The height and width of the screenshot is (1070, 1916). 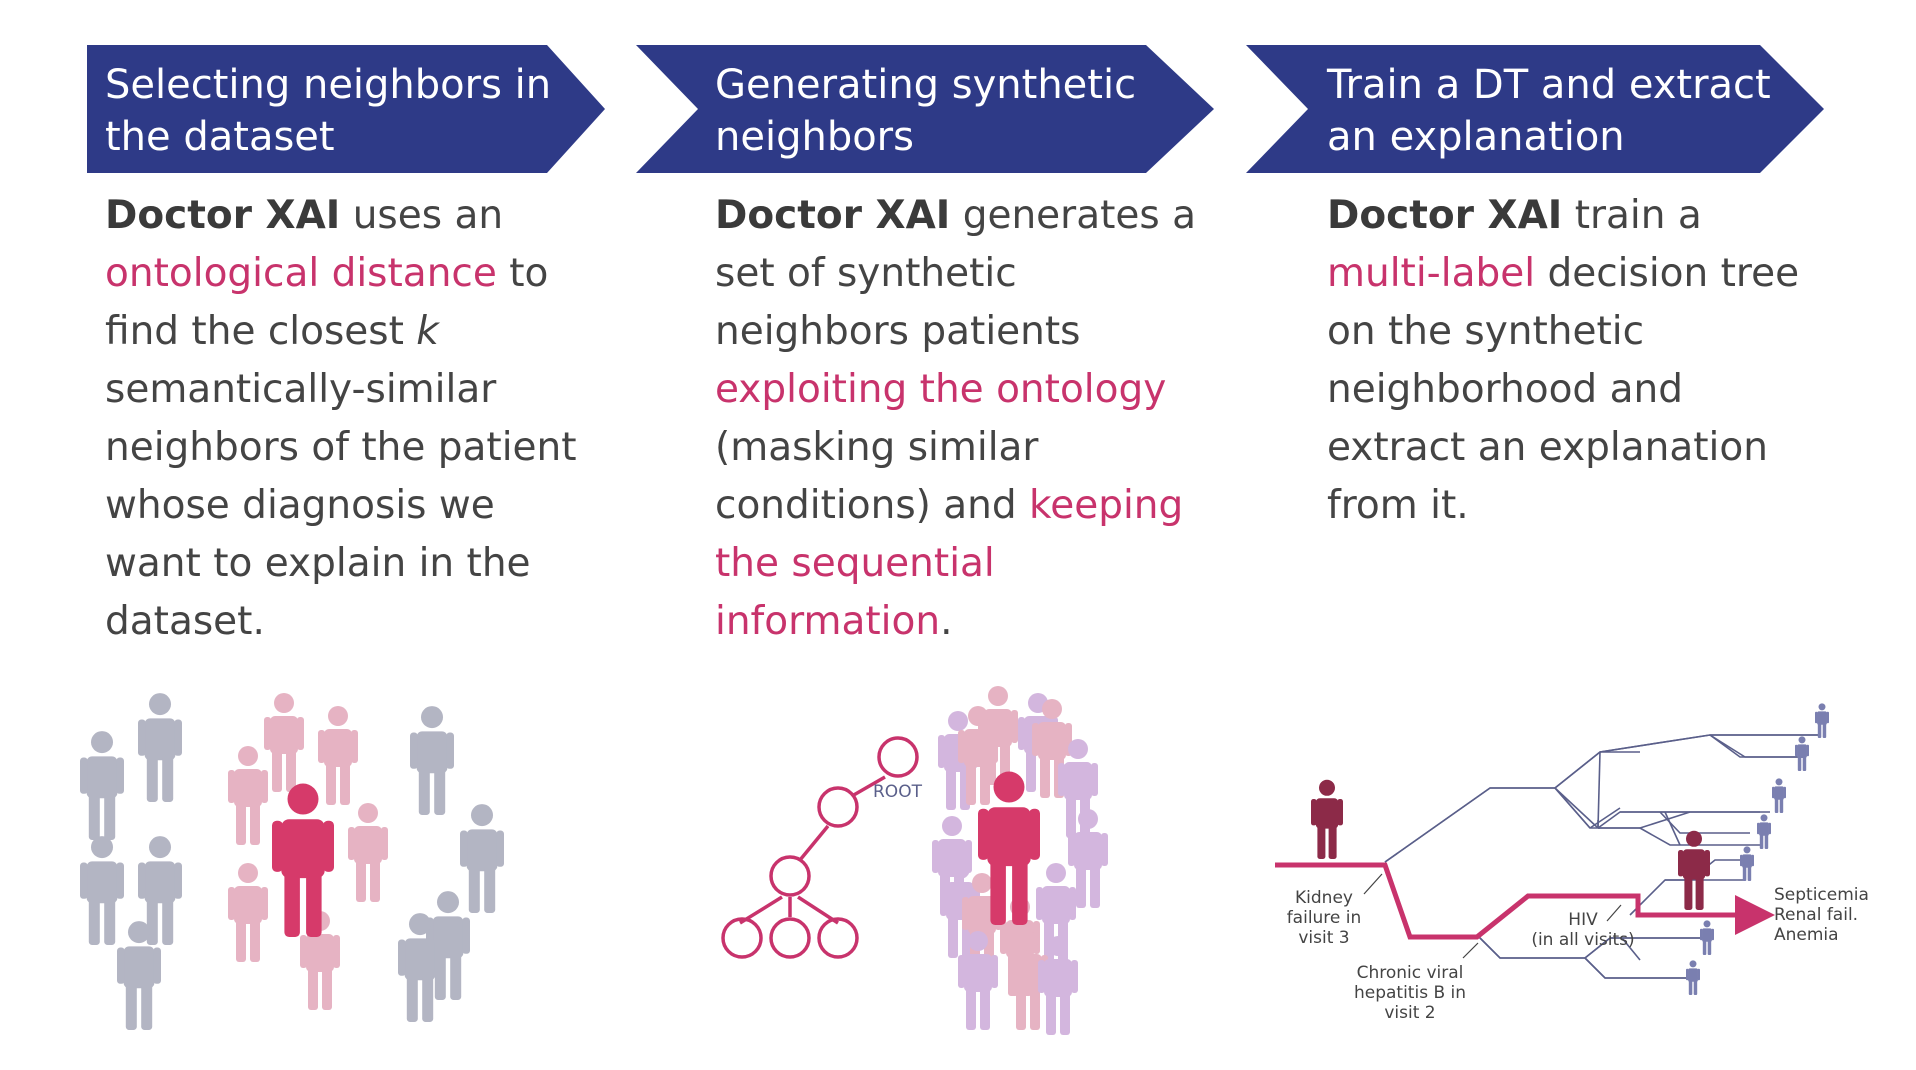 I want to click on desc-text: conditions) and, so click(x=872, y=505).